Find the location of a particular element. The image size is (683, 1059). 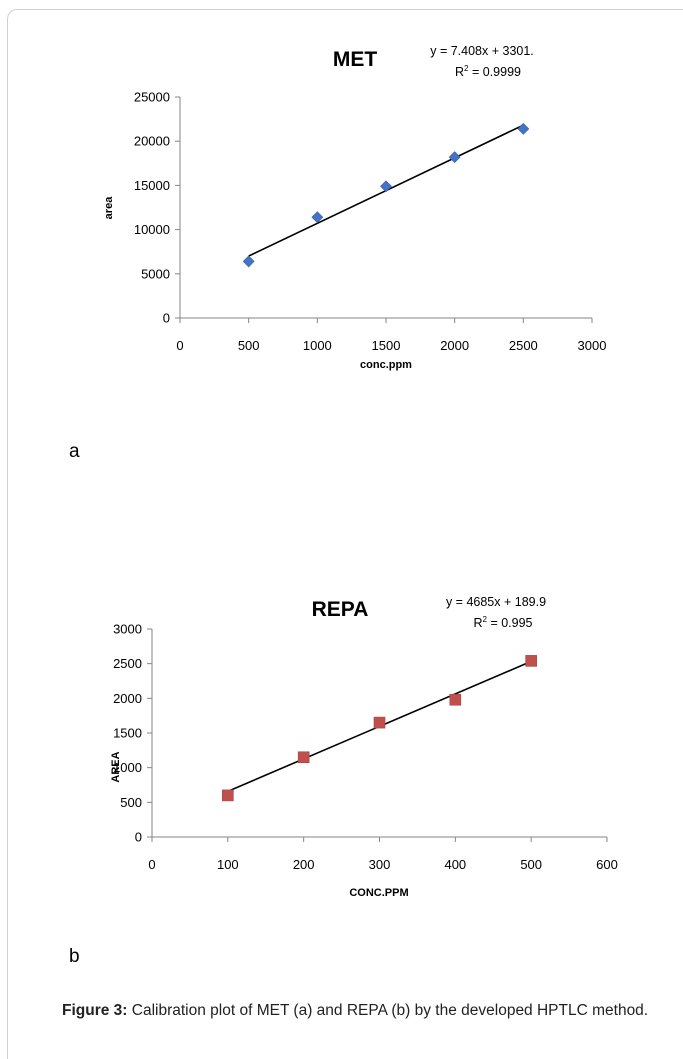

y-tick-label: 25000 is located at coordinates (152, 97).